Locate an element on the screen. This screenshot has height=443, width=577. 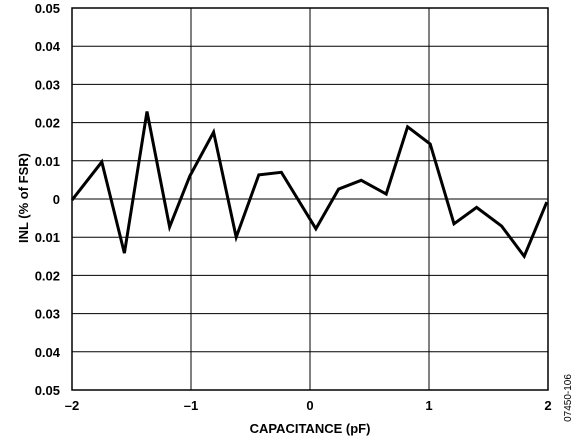
figure-code: 07450-106 is located at coordinates (568, 398).